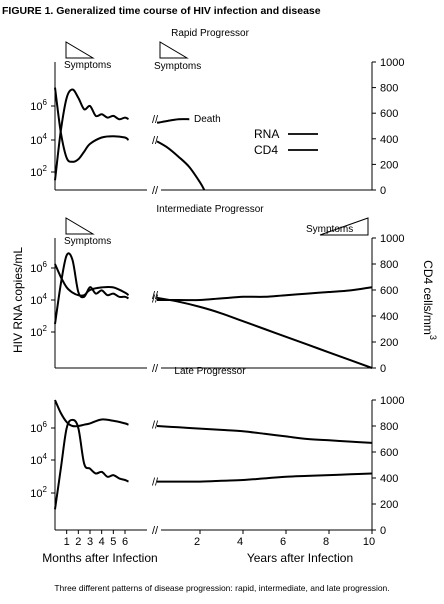 The width and height of the screenshot is (444, 604). I want to click on x-month-tick-label: 1, so click(67, 542).